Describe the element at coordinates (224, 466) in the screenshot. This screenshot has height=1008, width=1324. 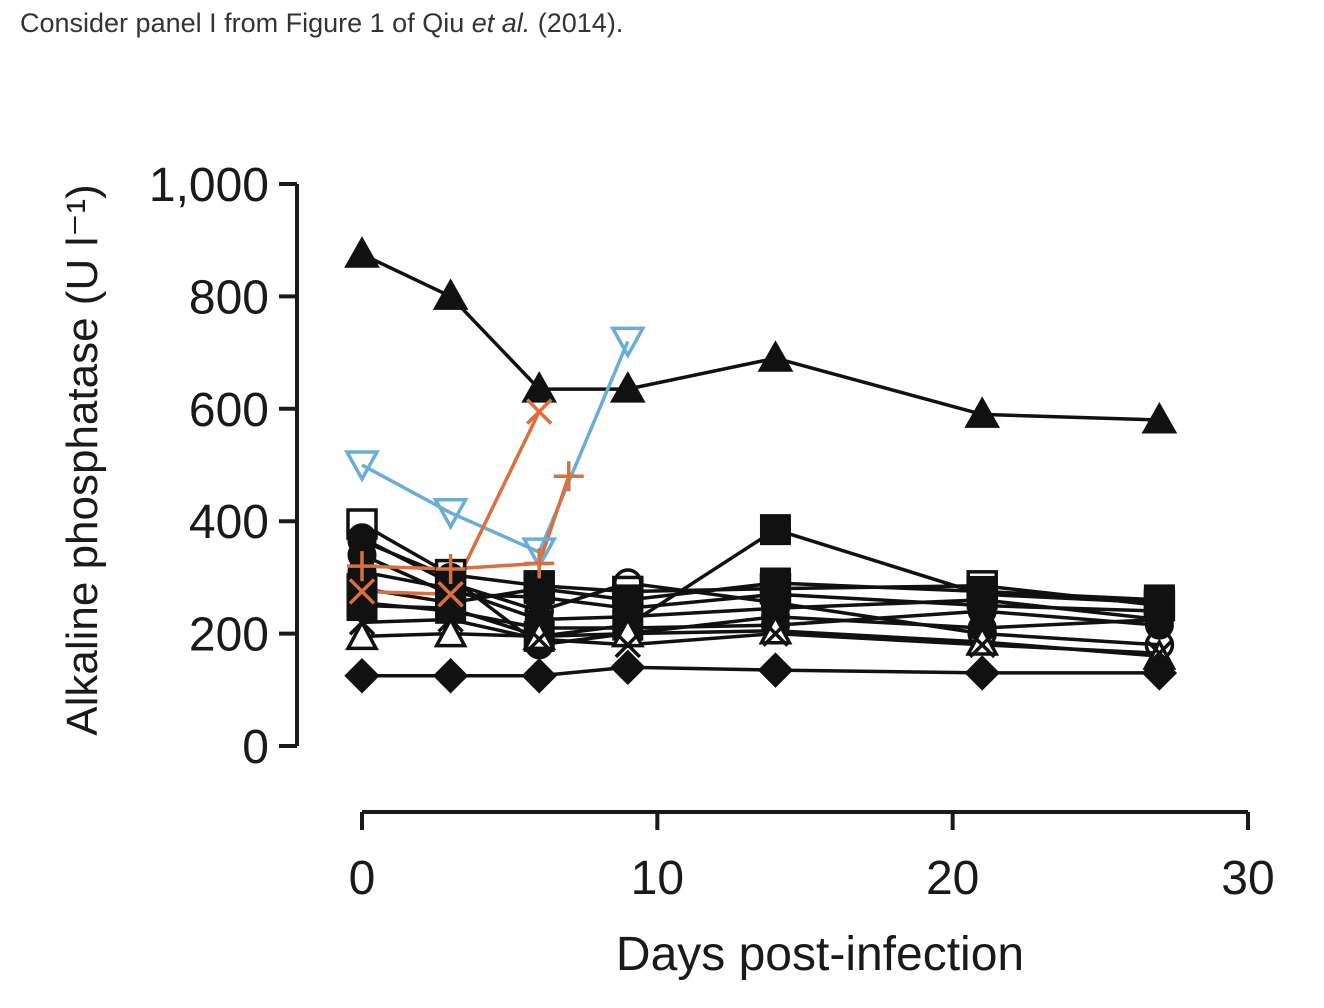
I see `y-axis: 0 200 400 600 800 1,000` at that location.